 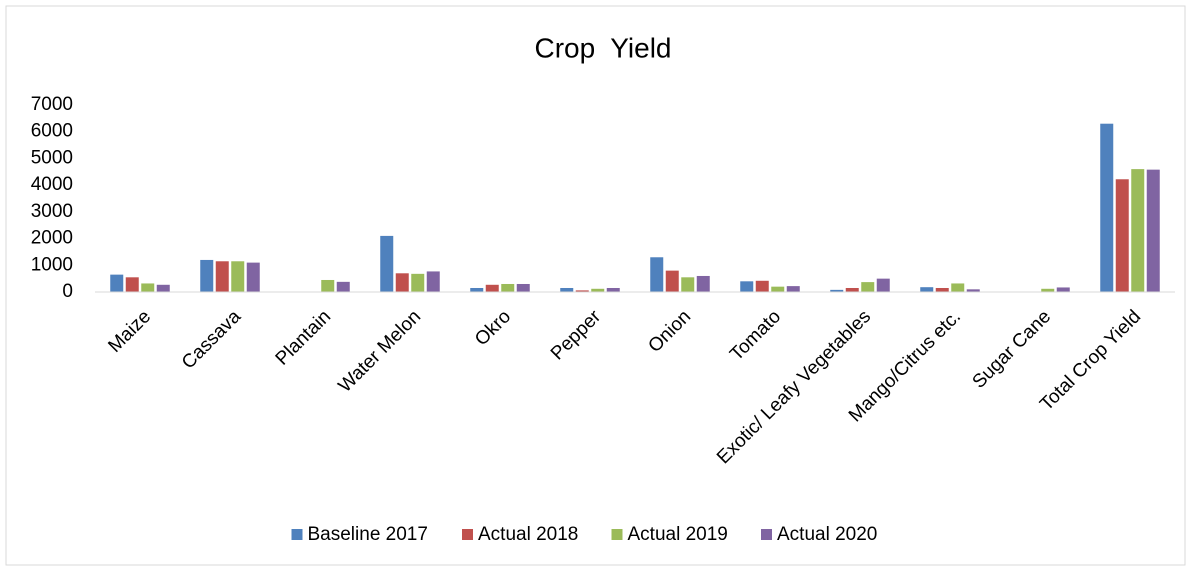 What do you see at coordinates (827, 534) in the screenshot?
I see `legend-label: Actual 2020` at bounding box center [827, 534].